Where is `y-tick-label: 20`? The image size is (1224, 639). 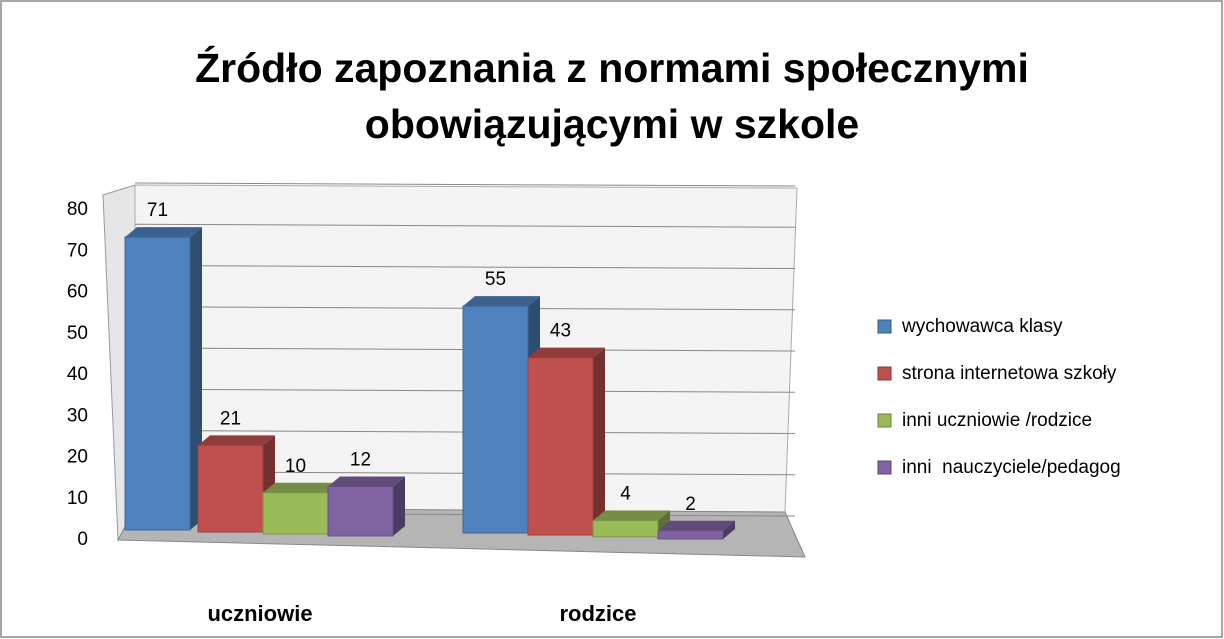
y-tick-label: 20 is located at coordinates (77, 457).